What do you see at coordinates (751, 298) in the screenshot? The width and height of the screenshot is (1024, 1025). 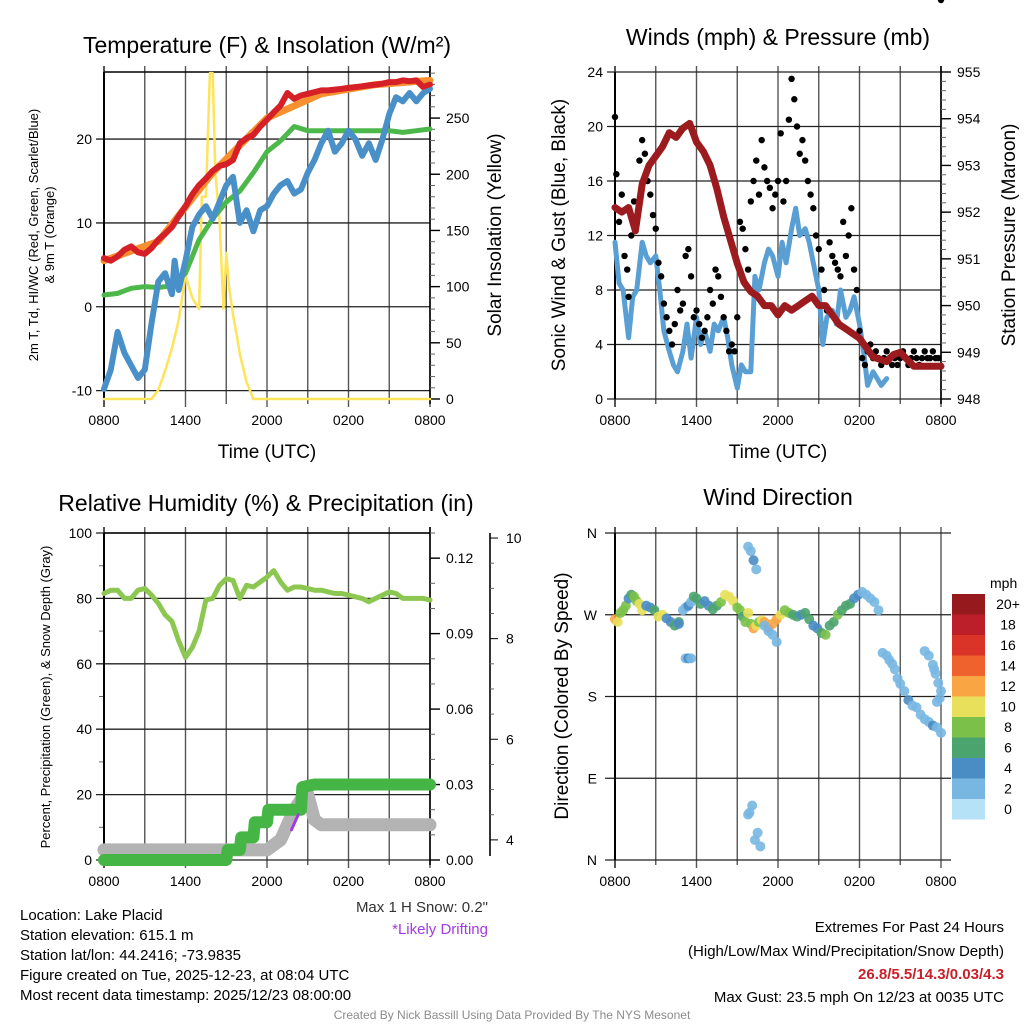 I see `sonic-wind-line` at bounding box center [751, 298].